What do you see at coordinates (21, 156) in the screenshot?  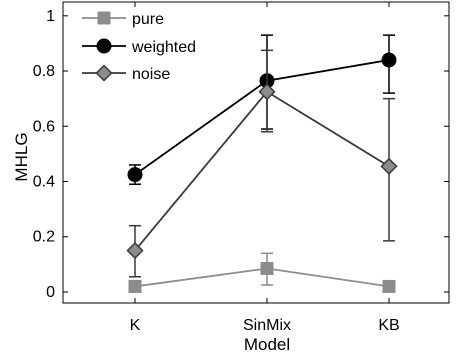 I see `y-axis-label: MHLG` at bounding box center [21, 156].